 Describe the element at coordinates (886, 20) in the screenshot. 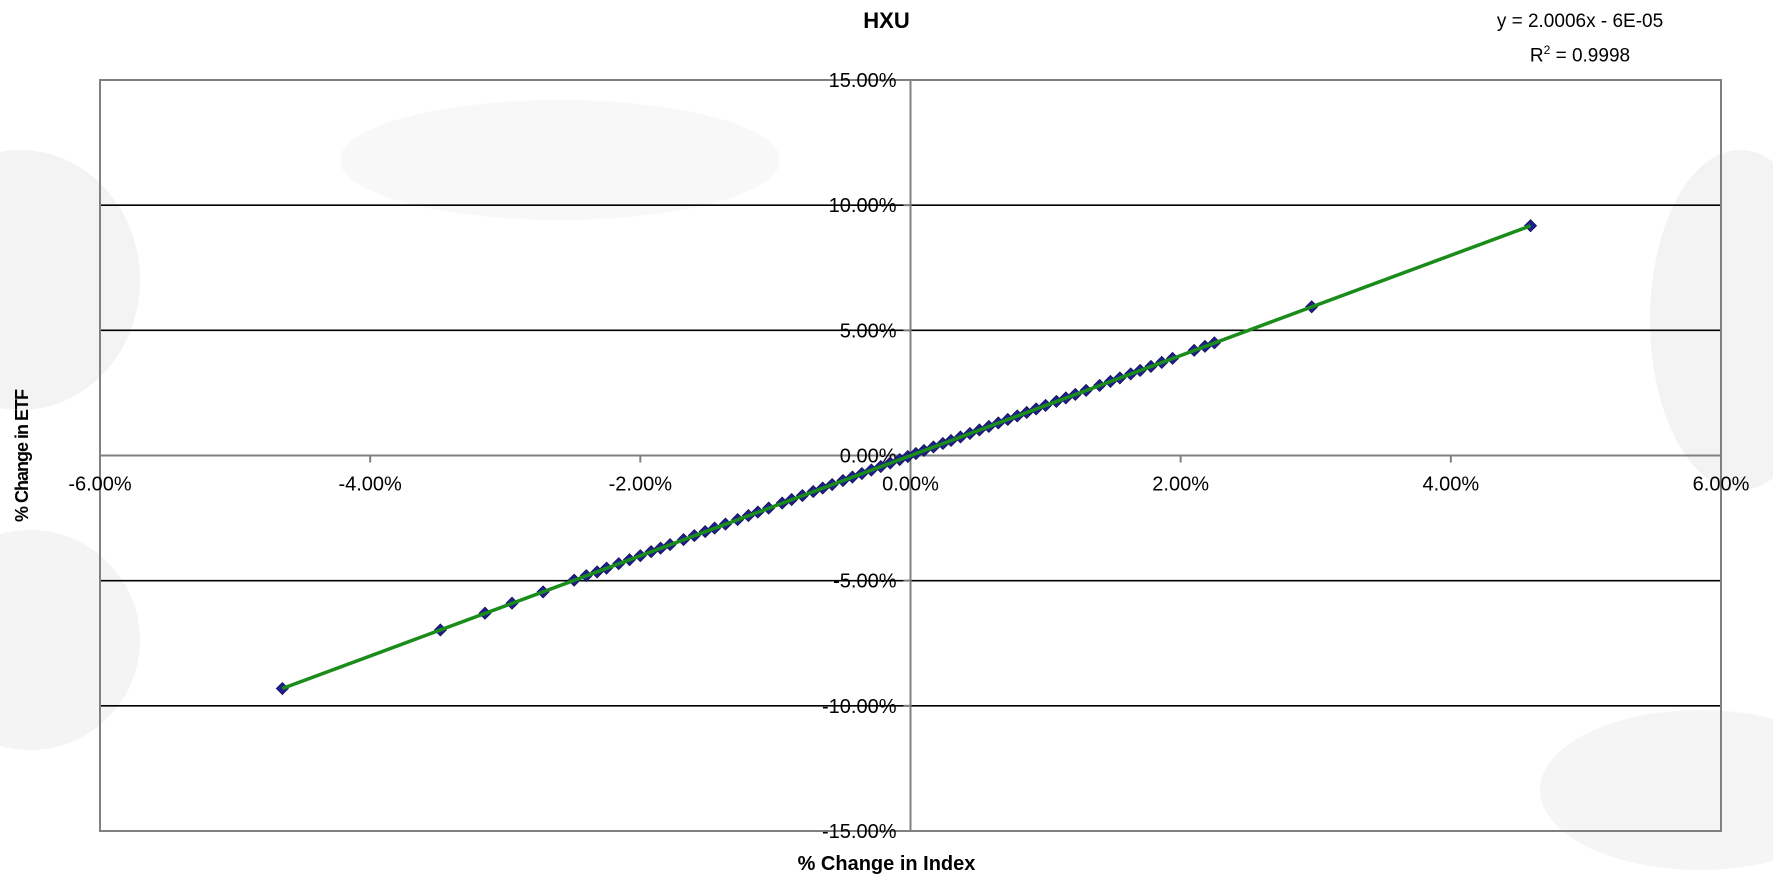

I see `chart-title: HXU` at that location.